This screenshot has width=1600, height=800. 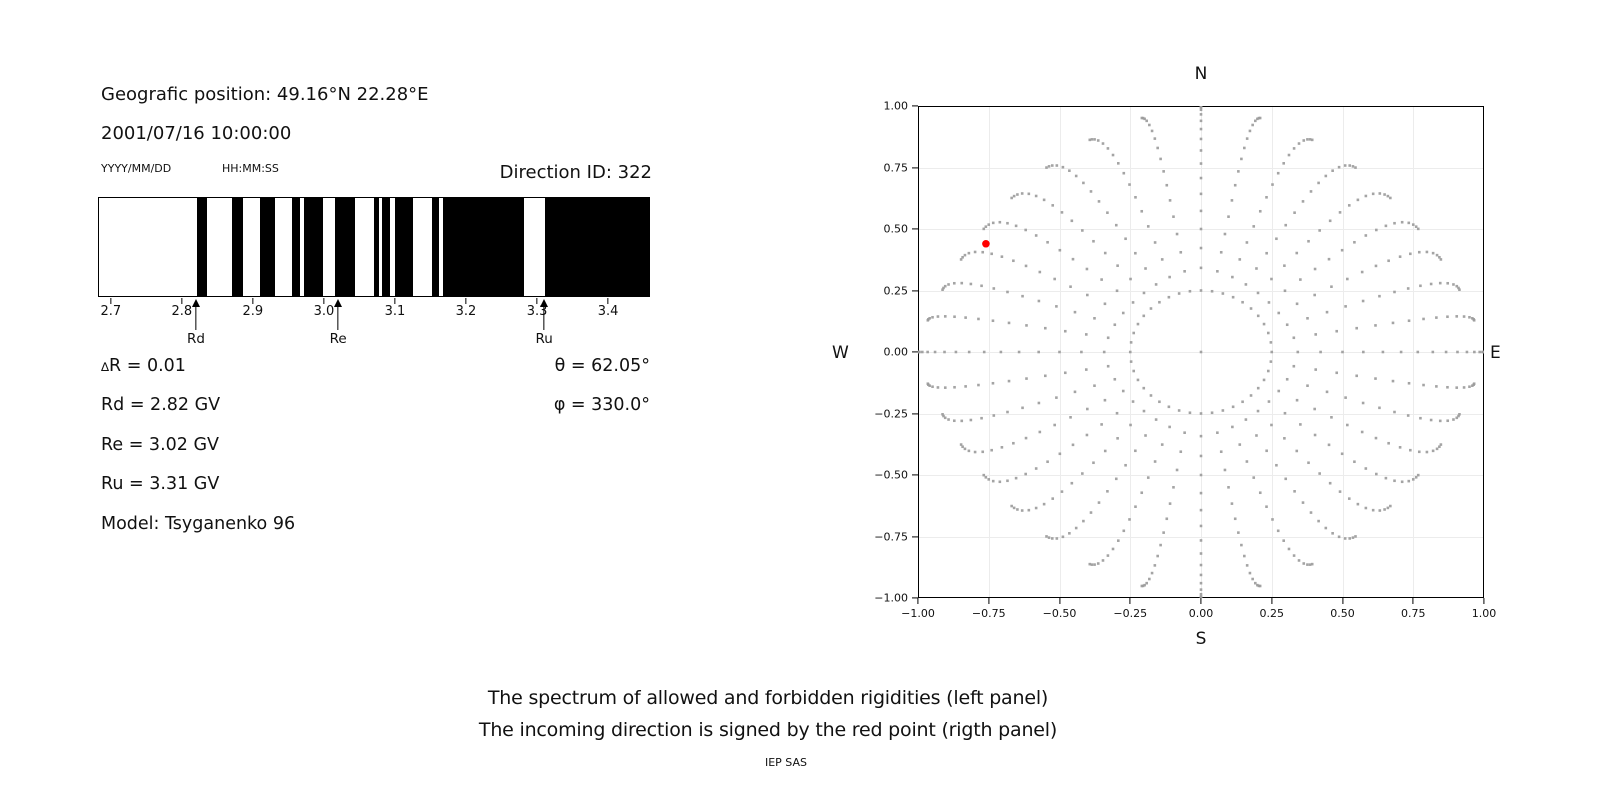 I want to click on cutoff-arrow-line, so click(x=196, y=318).